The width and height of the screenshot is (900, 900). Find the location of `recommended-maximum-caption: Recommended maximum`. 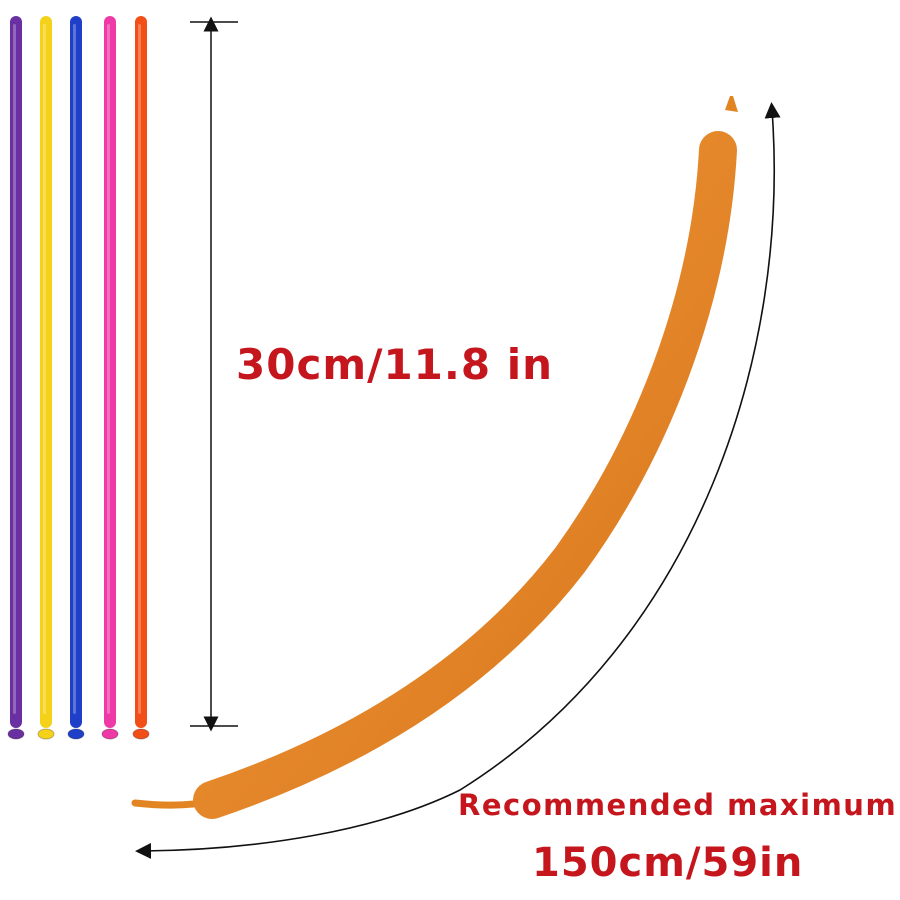

recommended-maximum-caption: Recommended maximum is located at coordinates (678, 805).